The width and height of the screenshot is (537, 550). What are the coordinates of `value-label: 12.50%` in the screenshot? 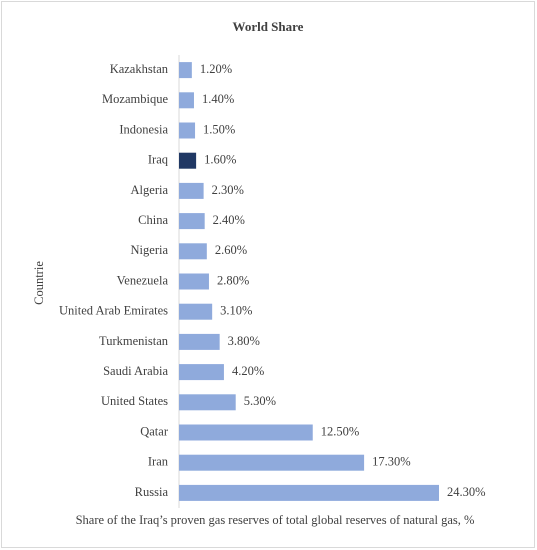 It's located at (340, 431).